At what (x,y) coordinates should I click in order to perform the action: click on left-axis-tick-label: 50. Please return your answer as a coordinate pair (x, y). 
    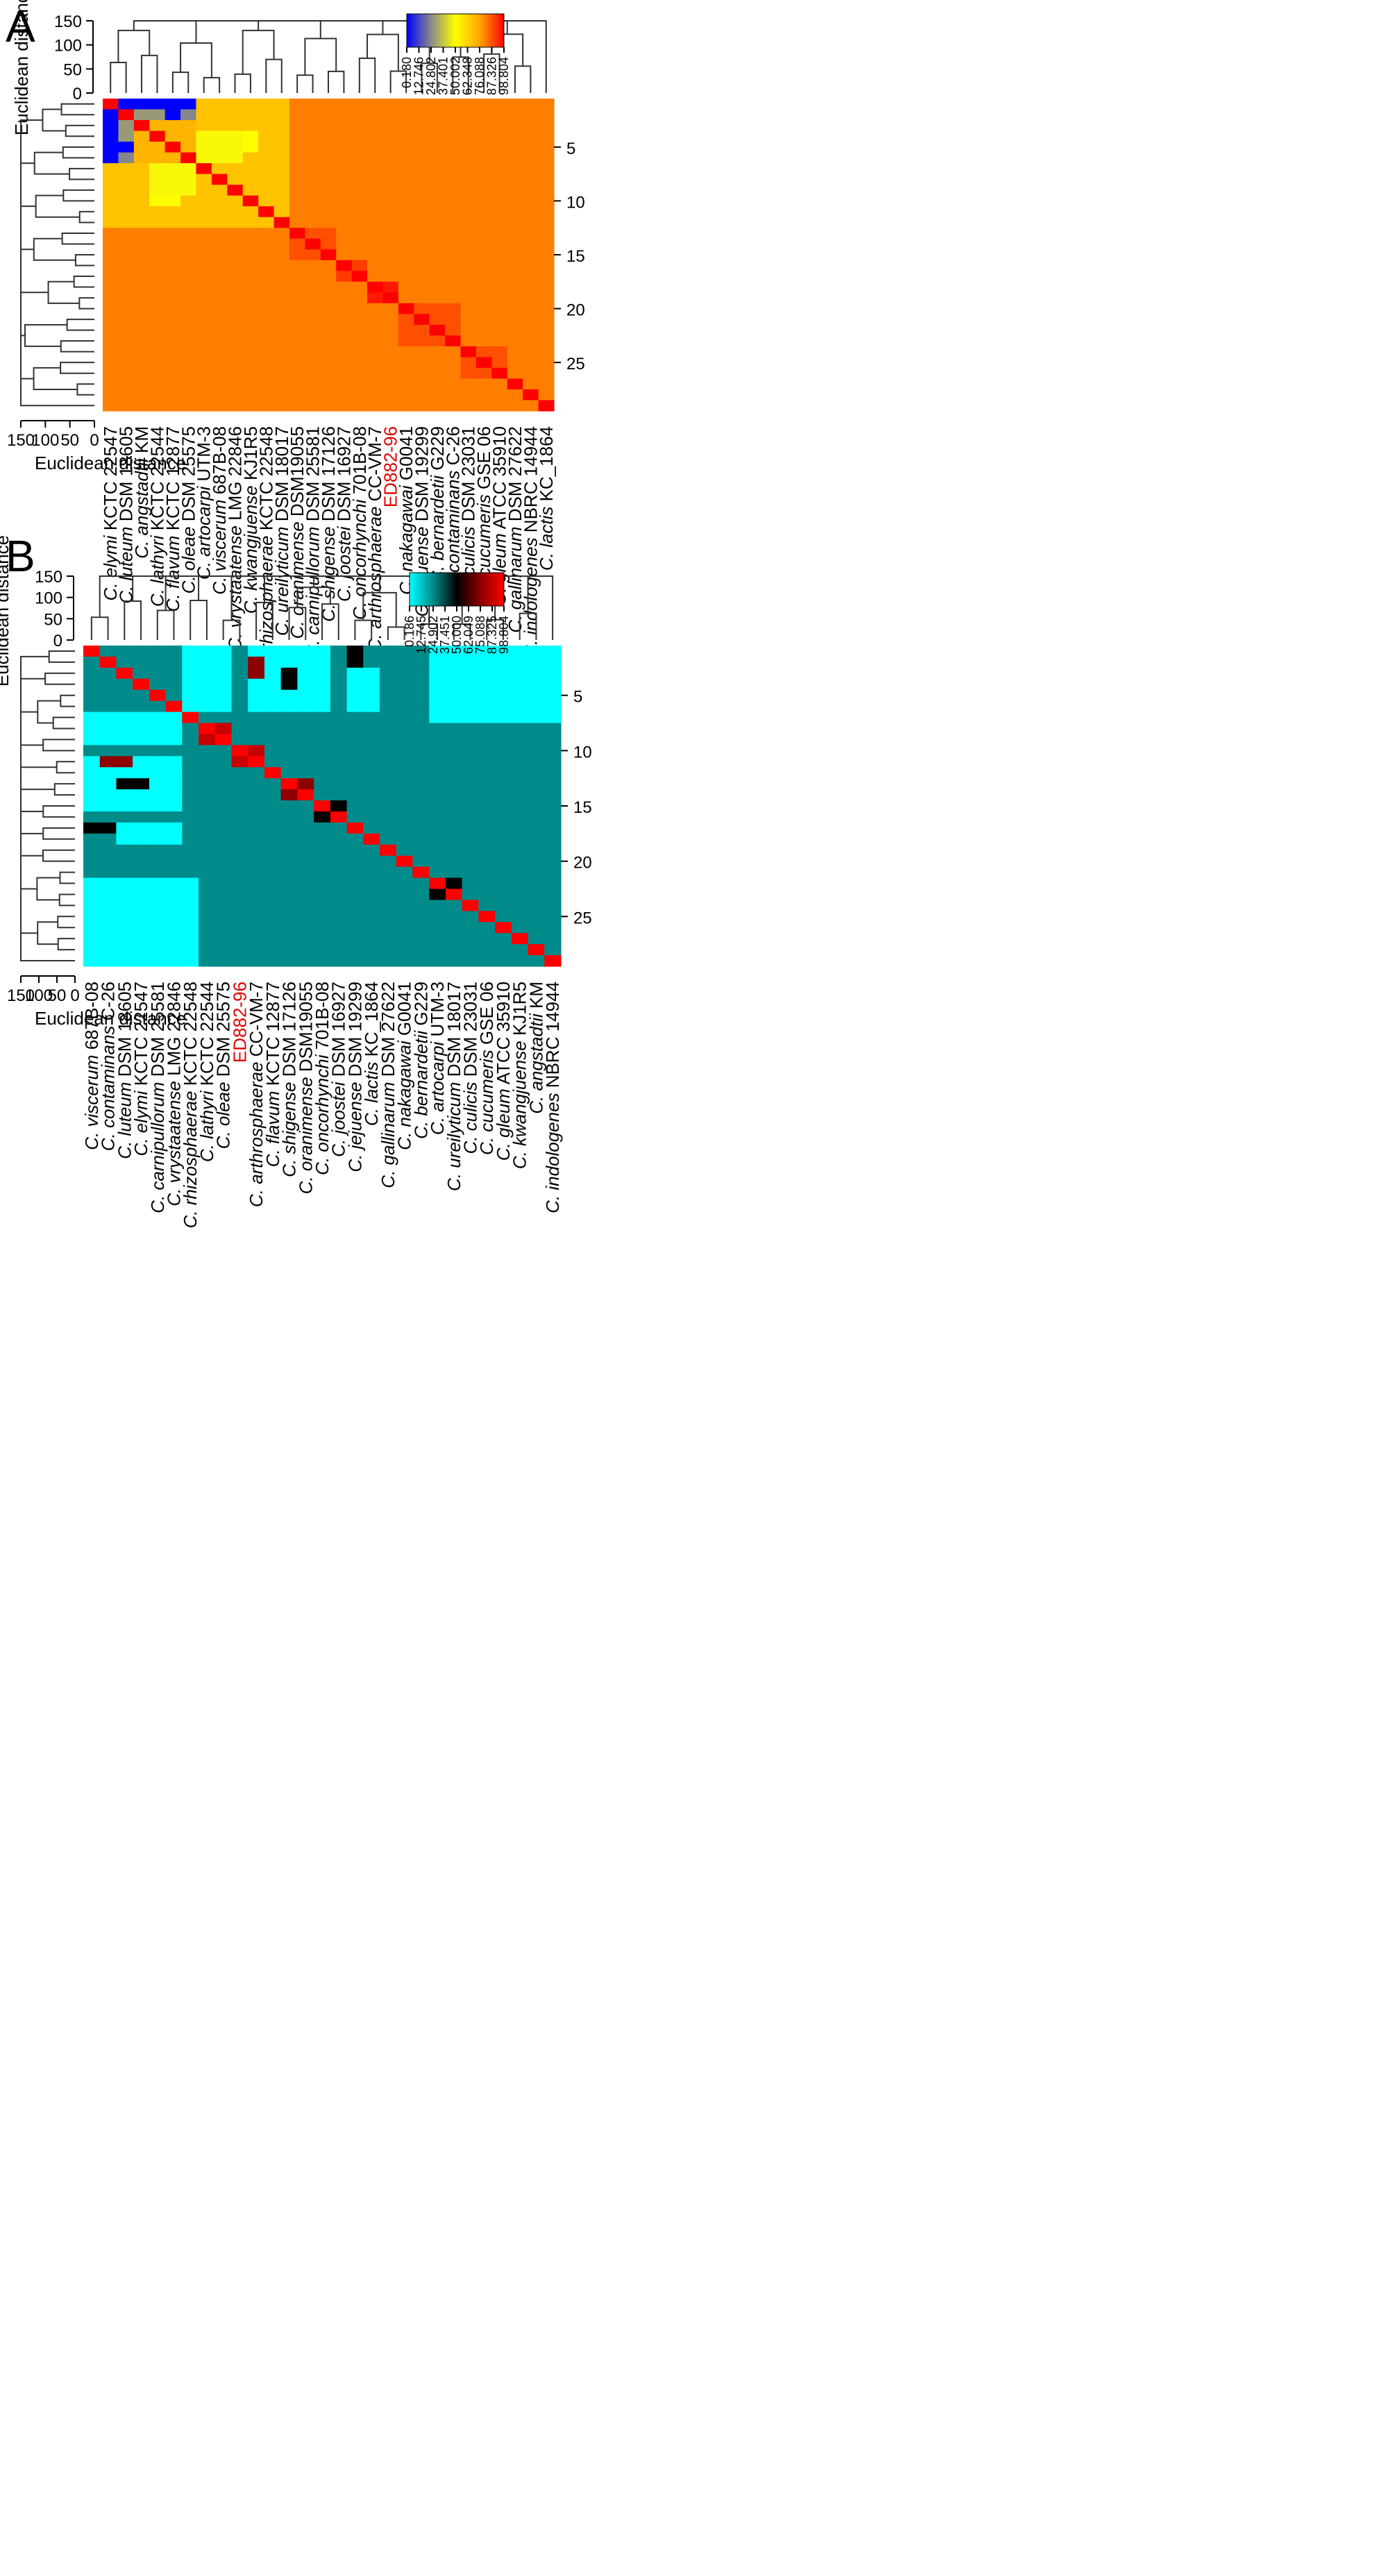
    Looking at the image, I should click on (57, 995).